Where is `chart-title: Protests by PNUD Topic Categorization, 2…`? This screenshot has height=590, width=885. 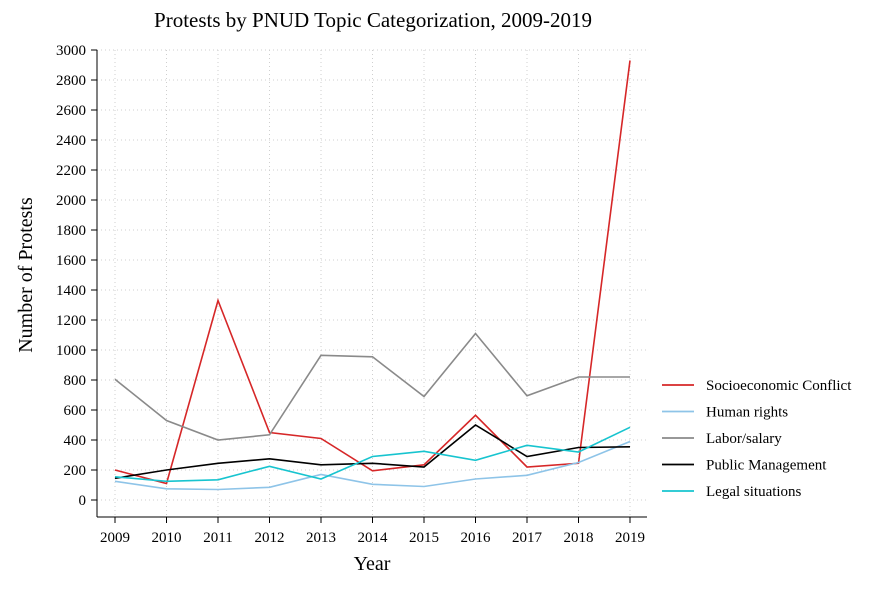
chart-title: Protests by PNUD Topic Categorization, 2… is located at coordinates (373, 20).